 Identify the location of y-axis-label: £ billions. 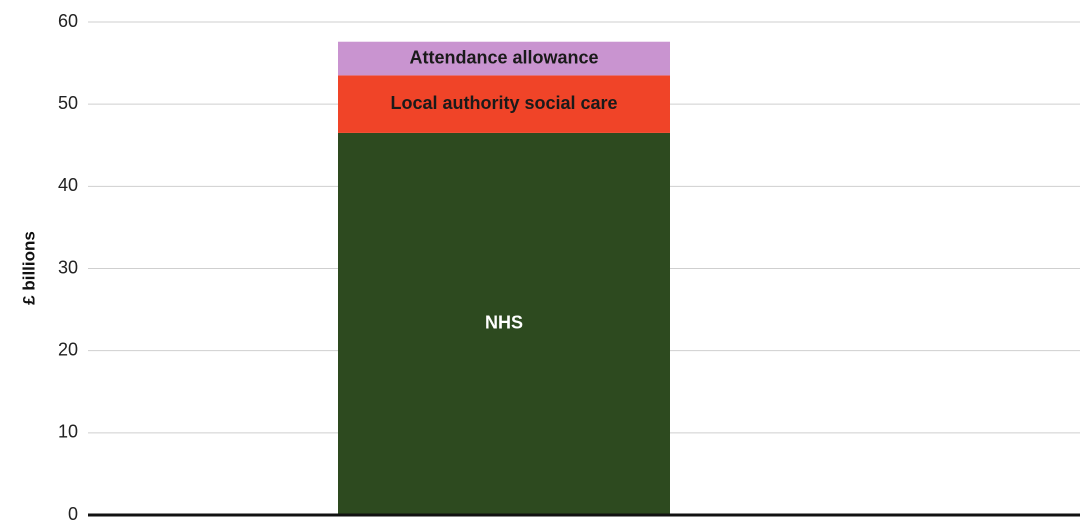
(28, 268).